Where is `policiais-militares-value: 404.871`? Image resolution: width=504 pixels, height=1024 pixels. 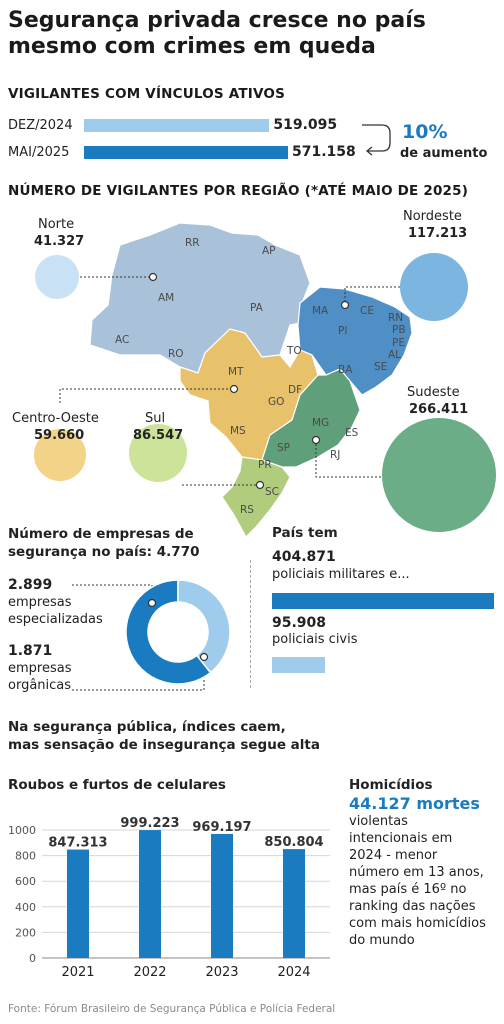 policiais-militares-value: 404.871 is located at coordinates (304, 557).